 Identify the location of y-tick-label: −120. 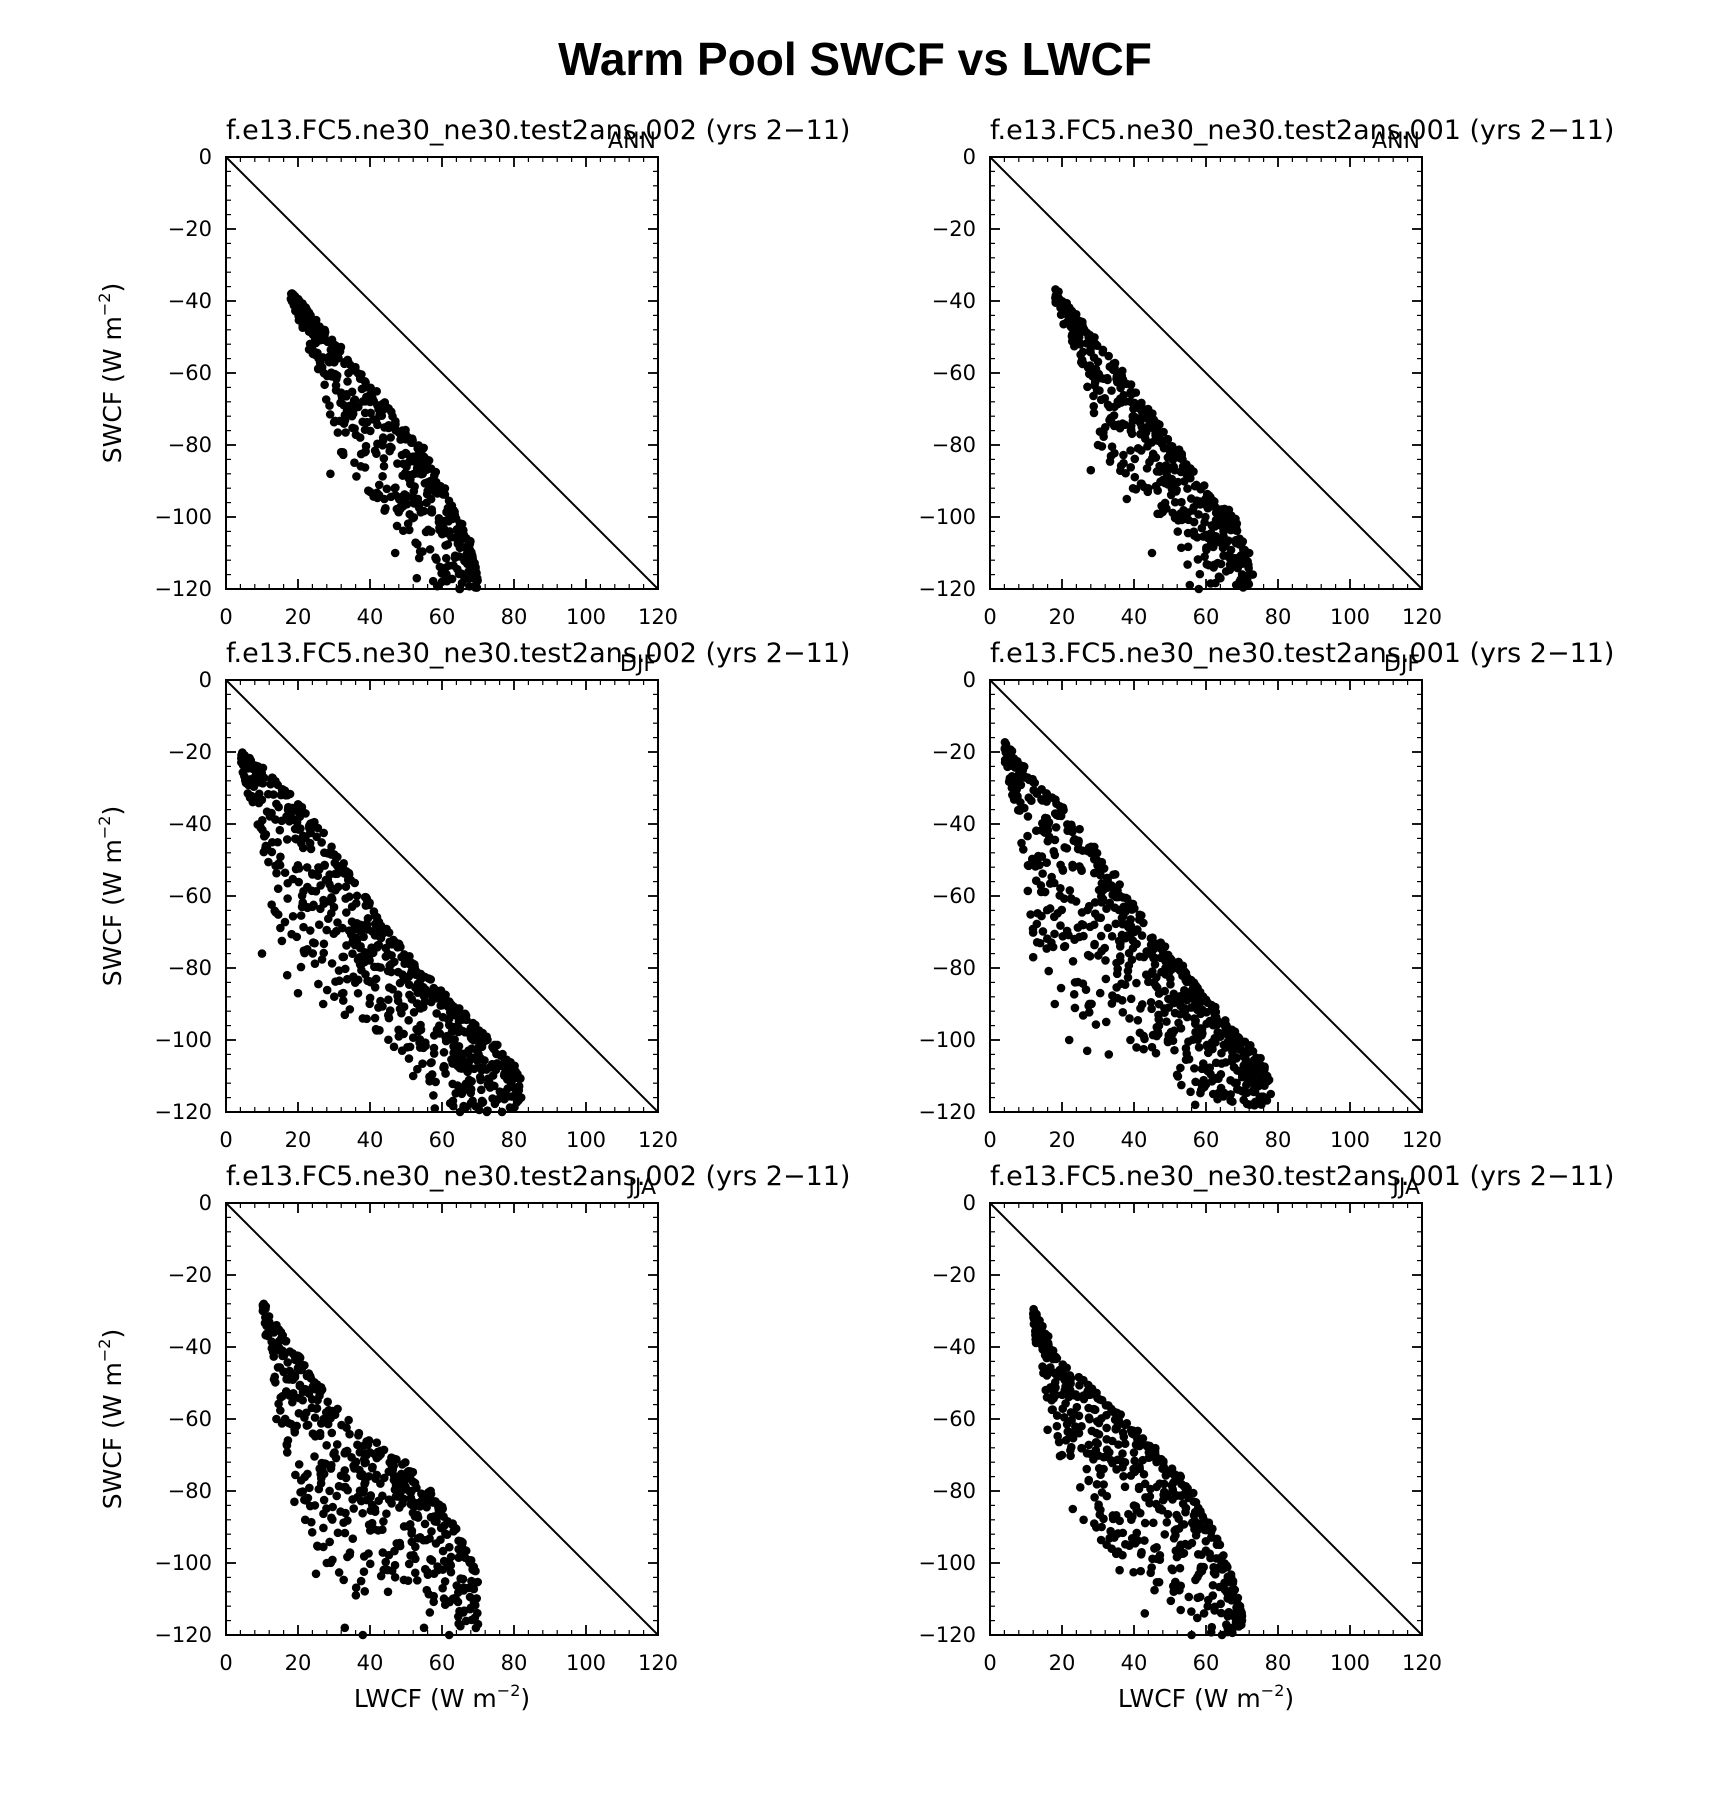
(947, 1112).